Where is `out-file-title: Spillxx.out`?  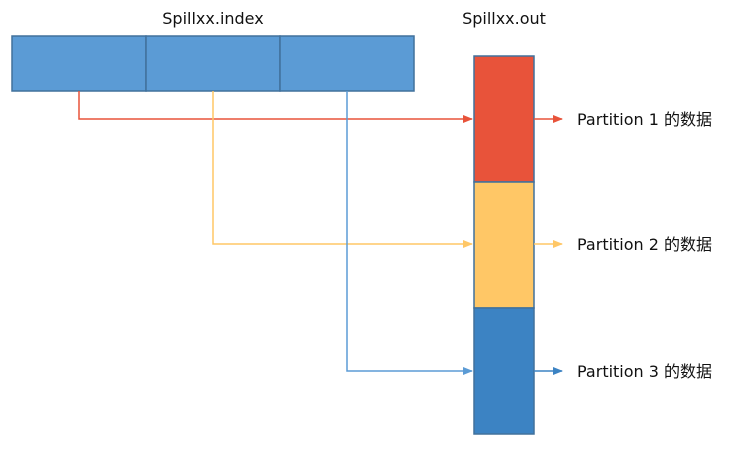
out-file-title: Spillxx.out is located at coordinates (504, 18).